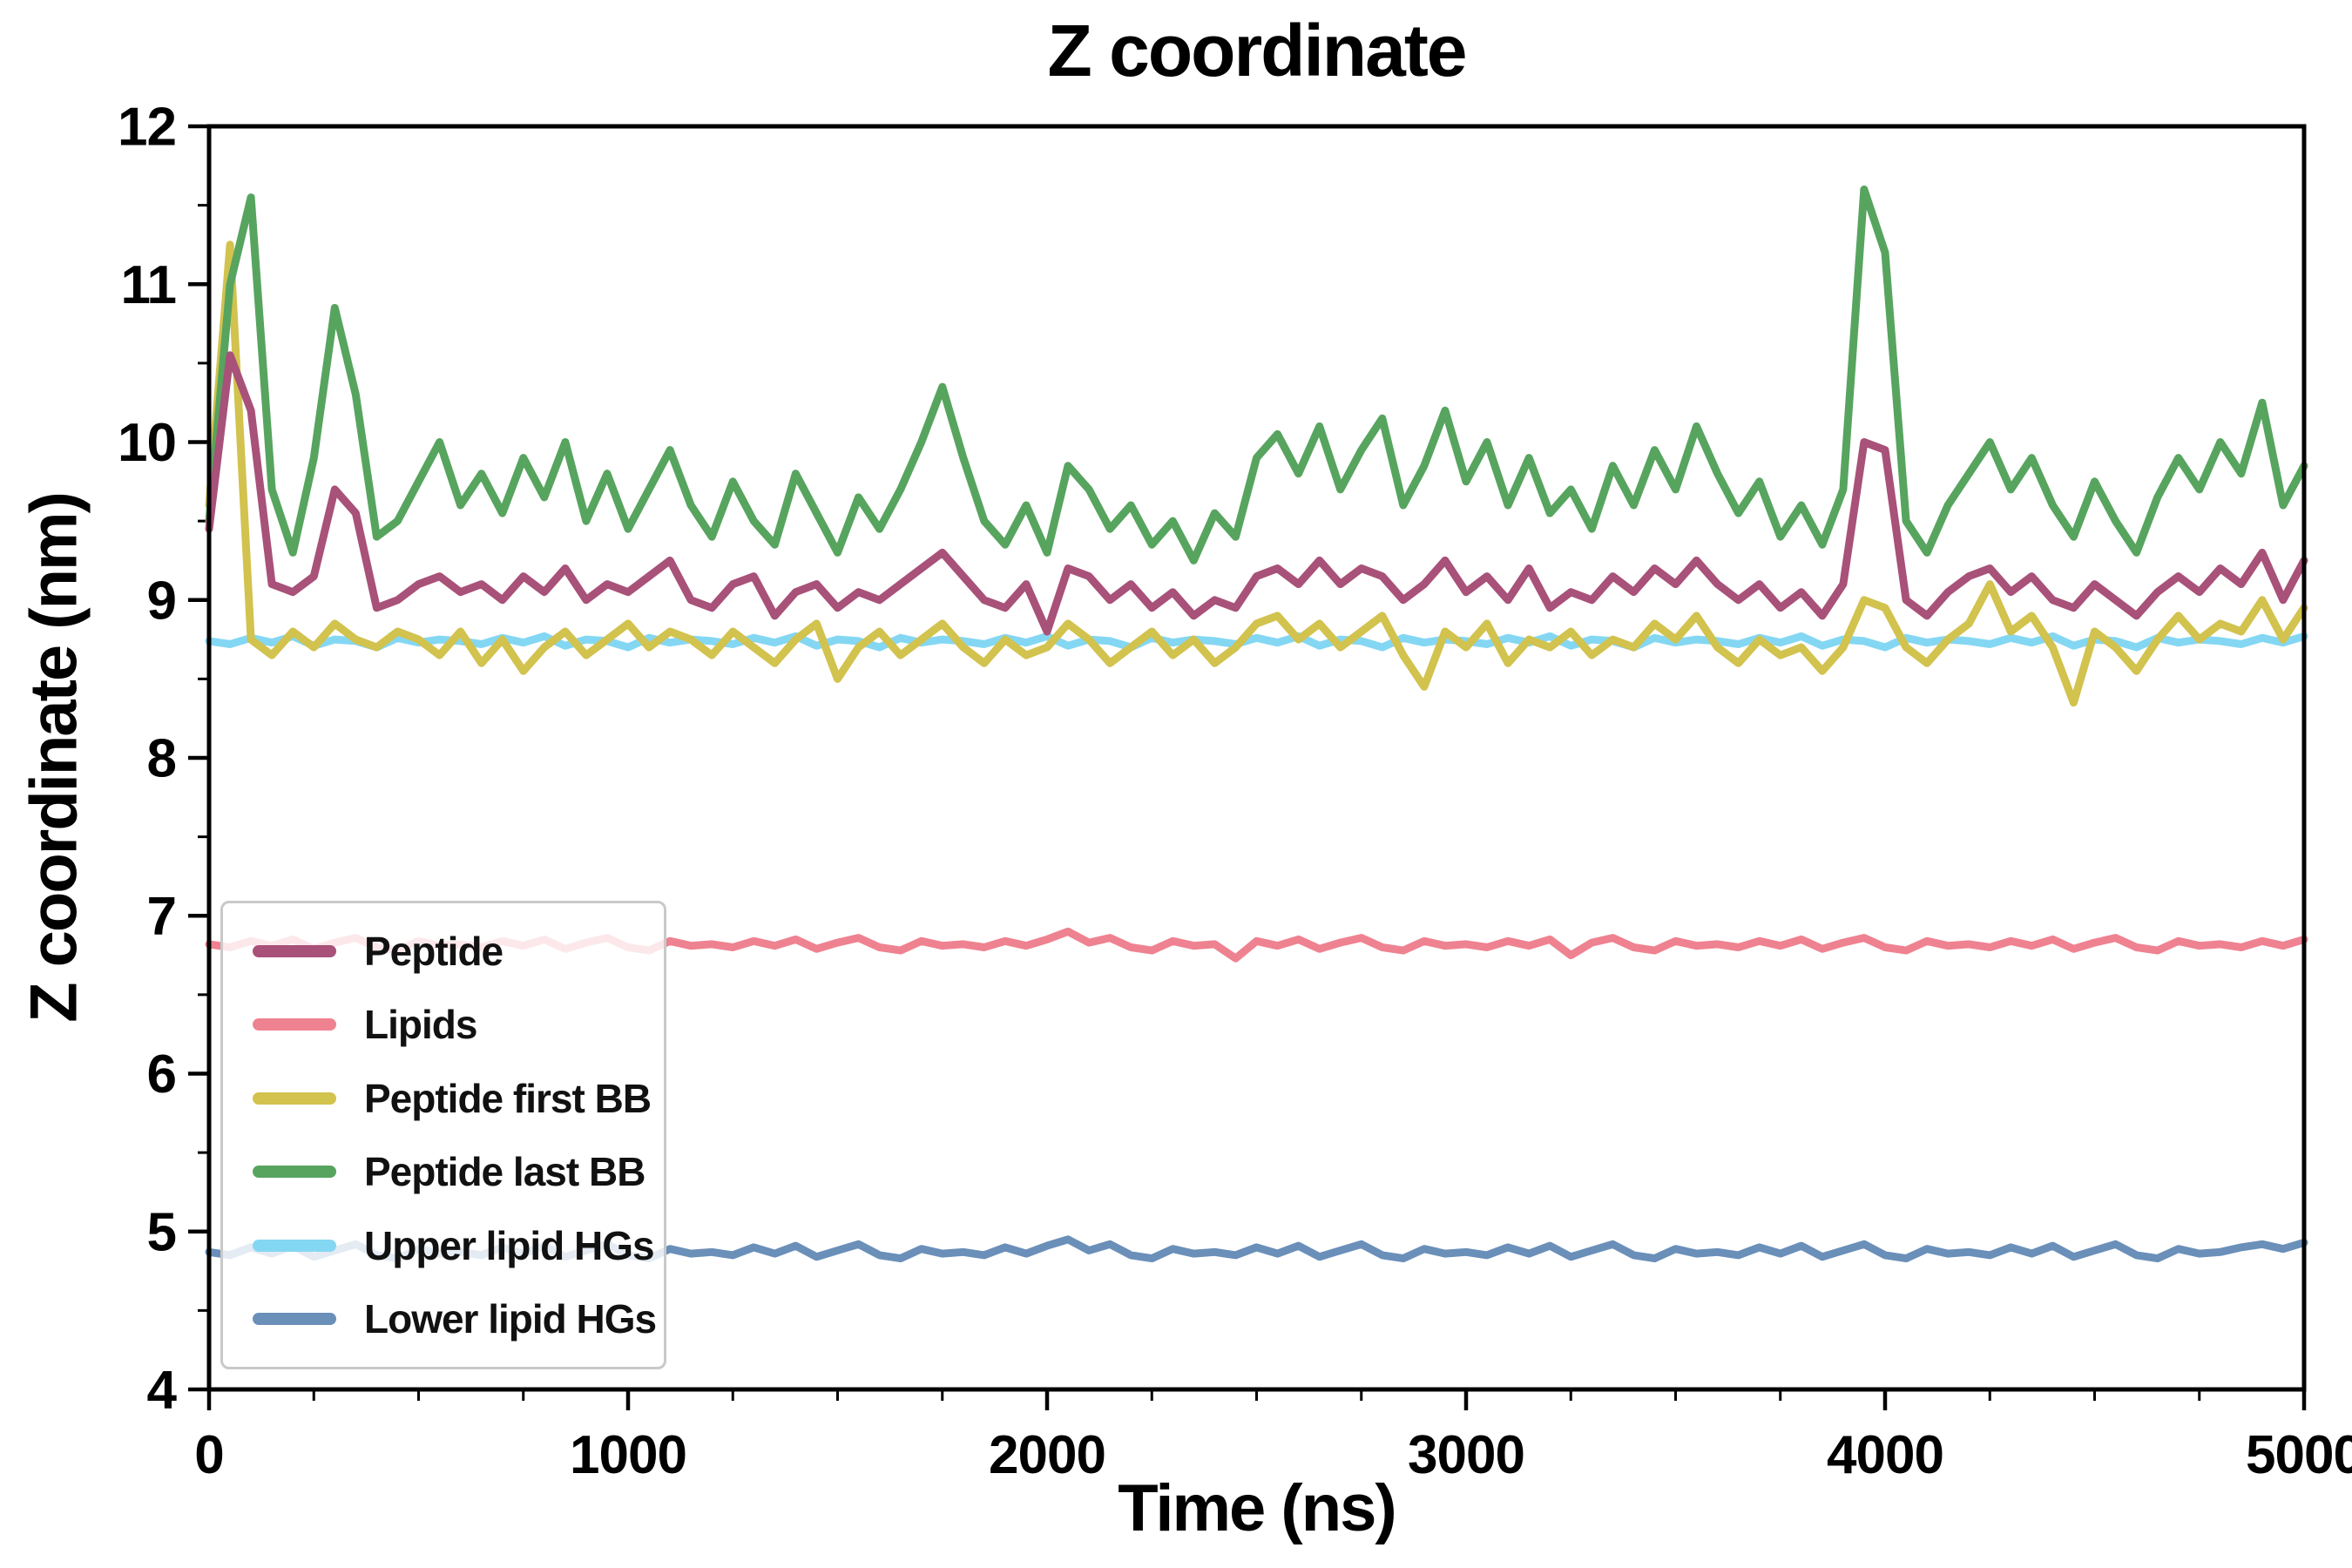 This screenshot has width=2352, height=1568. I want to click on y-tick-label: 10, so click(147, 443).